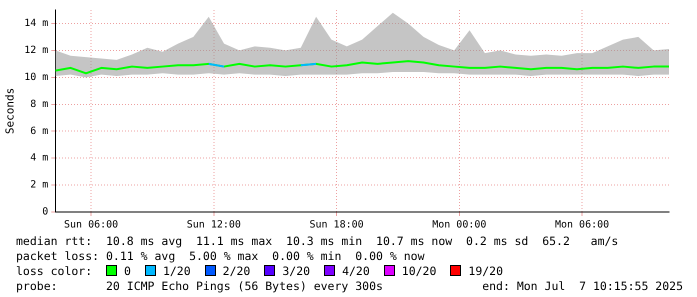 Image resolution: width=697 pixels, height=297 pixels. I want to click on x-tick-label: Sun 06:00, so click(91, 225).